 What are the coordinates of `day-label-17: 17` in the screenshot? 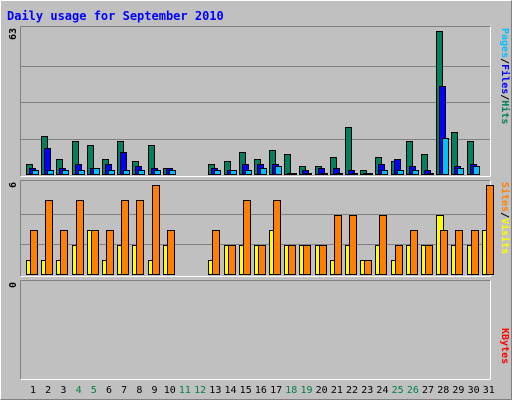 It's located at (276, 390).